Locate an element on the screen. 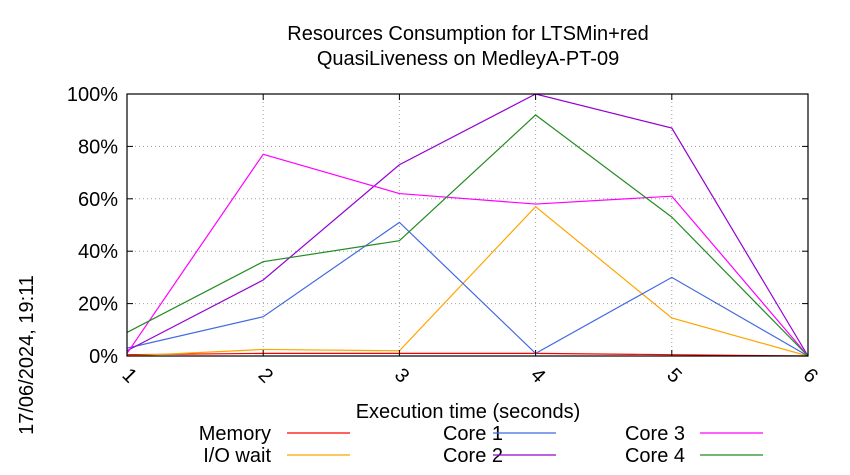 The width and height of the screenshot is (850, 475). legend-label: I/O wait is located at coordinates (237, 456).